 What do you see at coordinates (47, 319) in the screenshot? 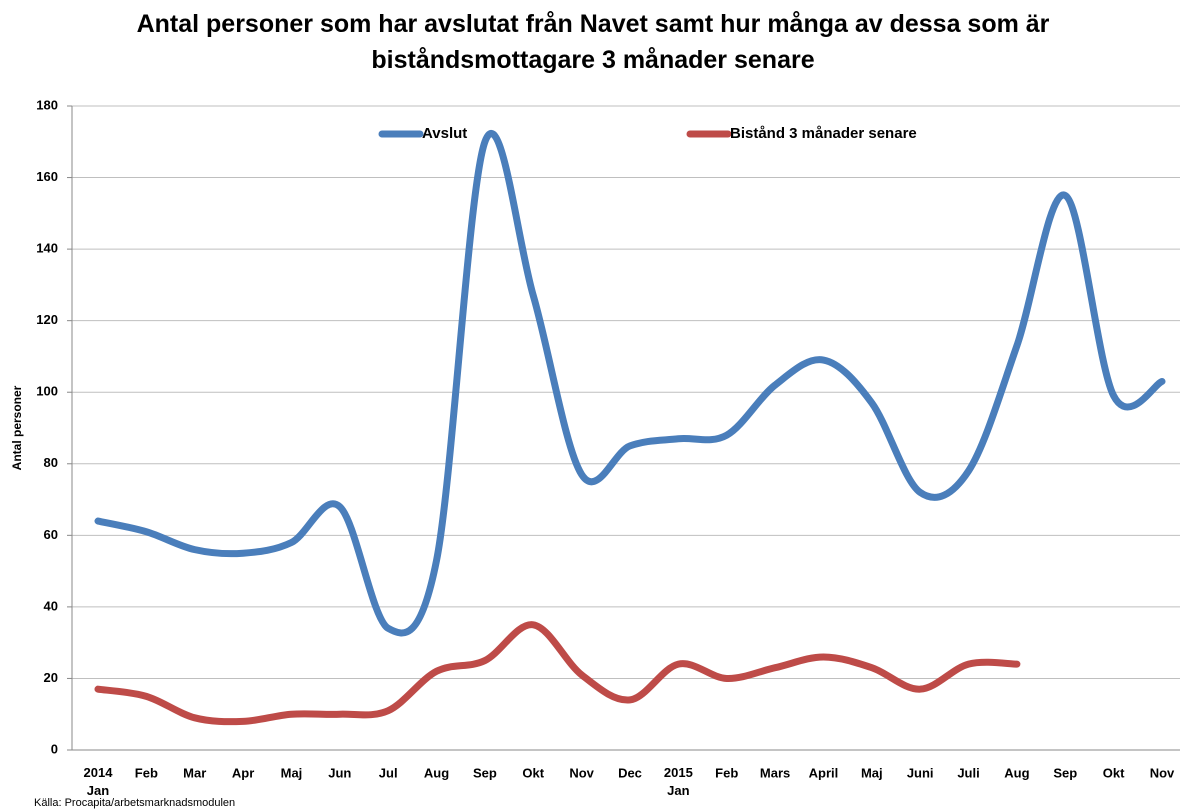
I see `y-tick-label: 120` at bounding box center [47, 319].